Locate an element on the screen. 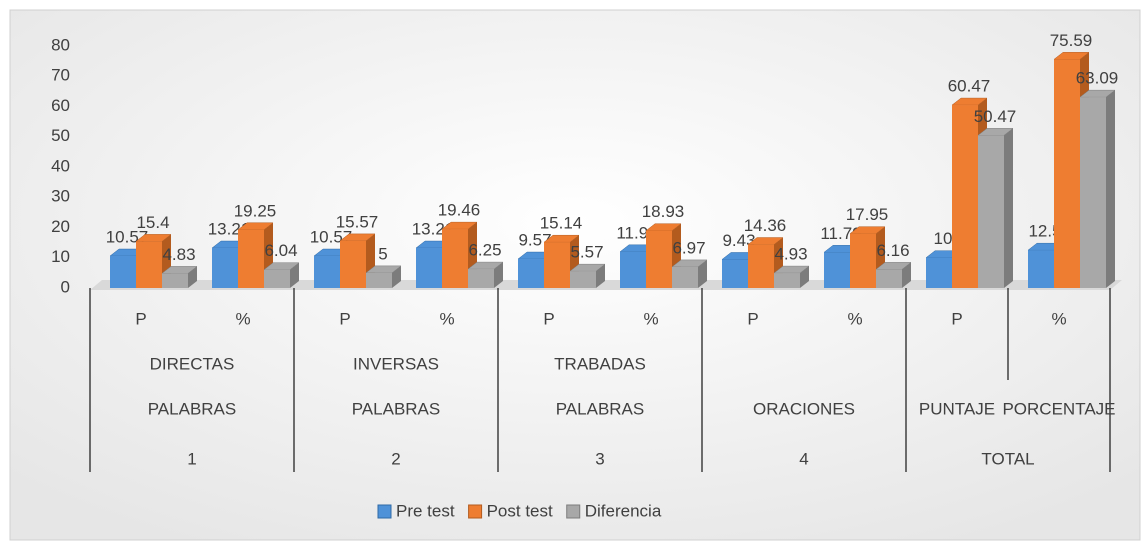 The image size is (1143, 544). y-tick-label: 70 is located at coordinates (60, 75).